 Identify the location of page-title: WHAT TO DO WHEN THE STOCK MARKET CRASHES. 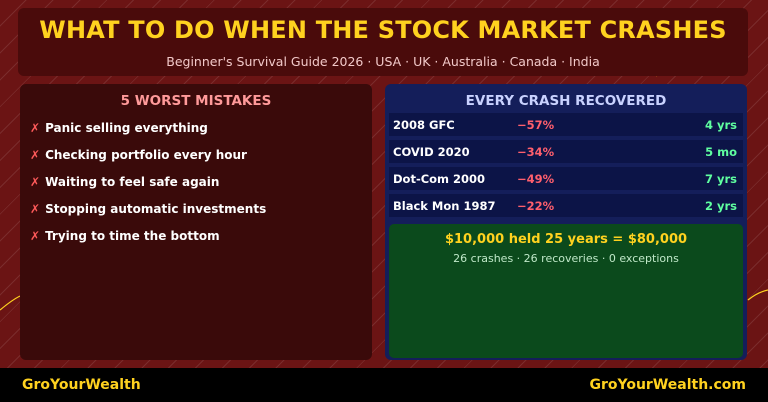
(383, 30).